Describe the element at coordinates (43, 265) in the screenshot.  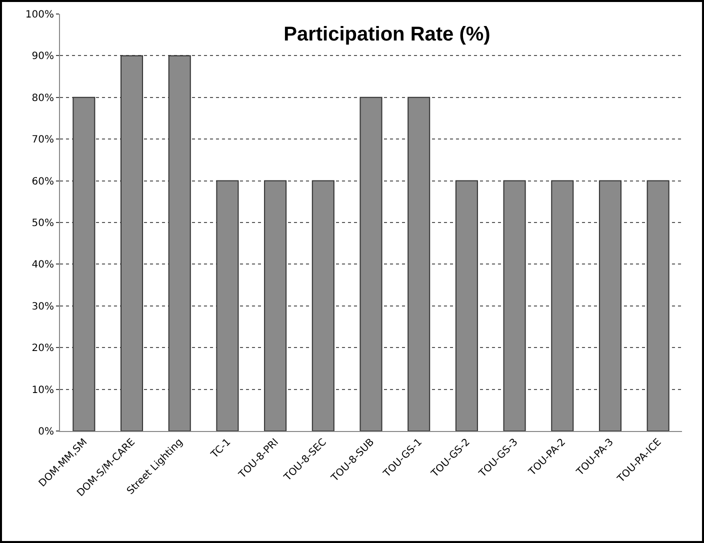
I see `y-tick-label: 40%` at that location.